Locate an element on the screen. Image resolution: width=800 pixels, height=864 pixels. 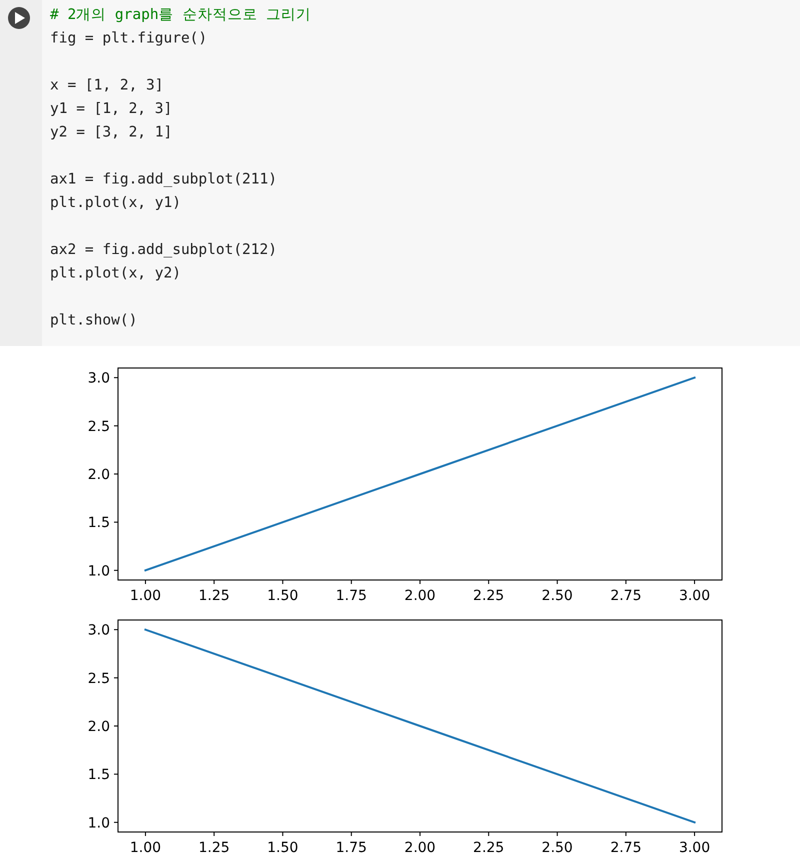
text: plt.plot(x, y1) is located at coordinates (115, 203).